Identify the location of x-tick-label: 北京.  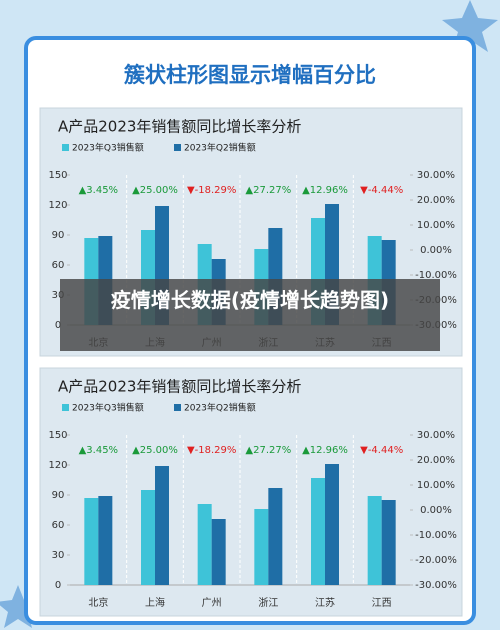
(98, 602).